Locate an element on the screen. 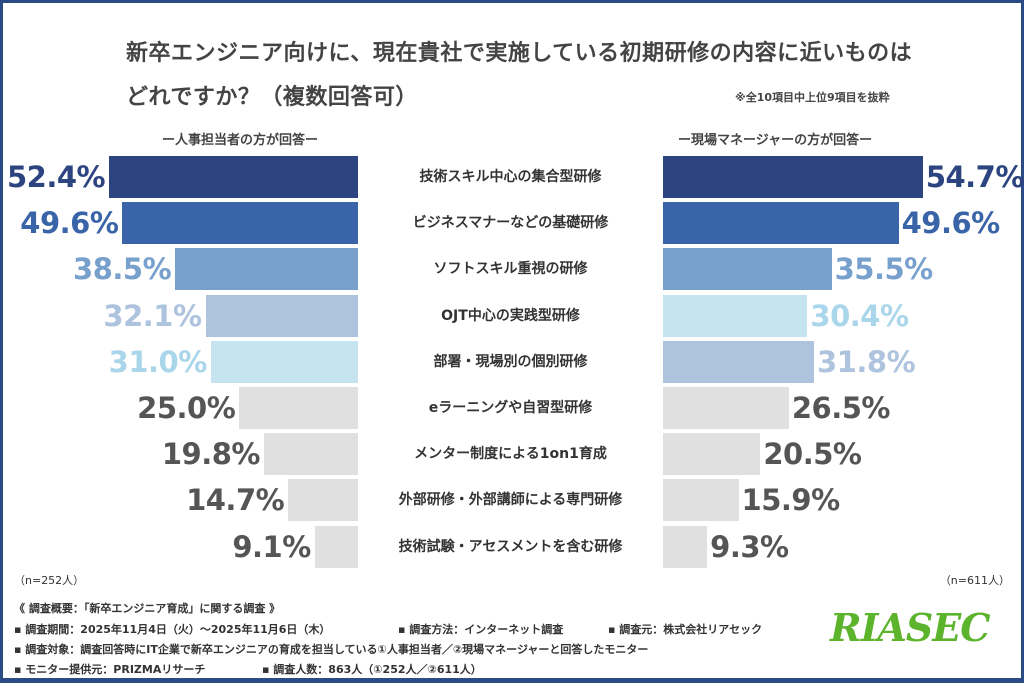  right-value-label: 54.7% is located at coordinates (974, 177).